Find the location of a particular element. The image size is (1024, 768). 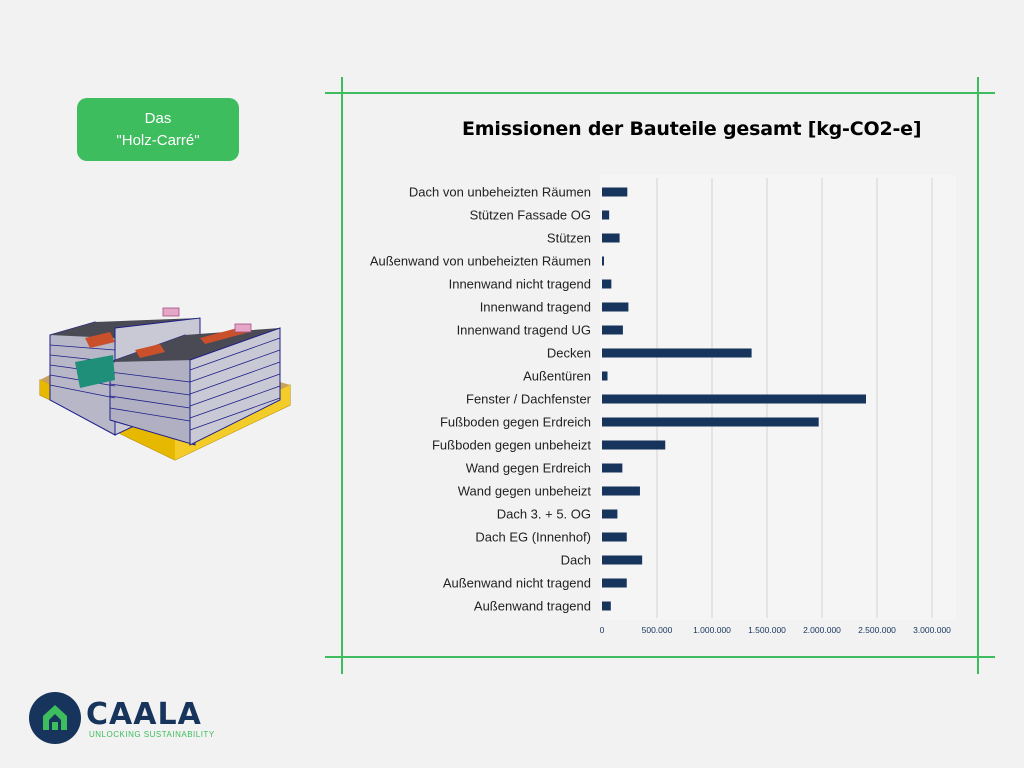

category-label: Außenwand von unbeheizten Räumen is located at coordinates (480, 261).